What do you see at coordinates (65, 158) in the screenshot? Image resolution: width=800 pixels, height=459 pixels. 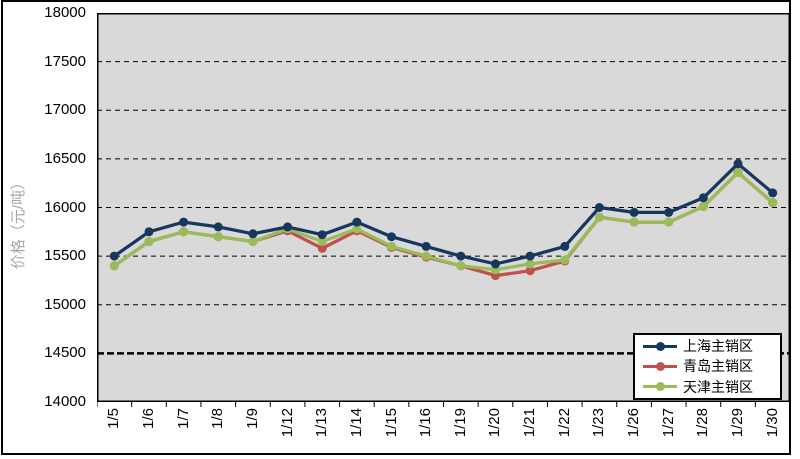 I see `y-tick-label: 16500` at bounding box center [65, 158].